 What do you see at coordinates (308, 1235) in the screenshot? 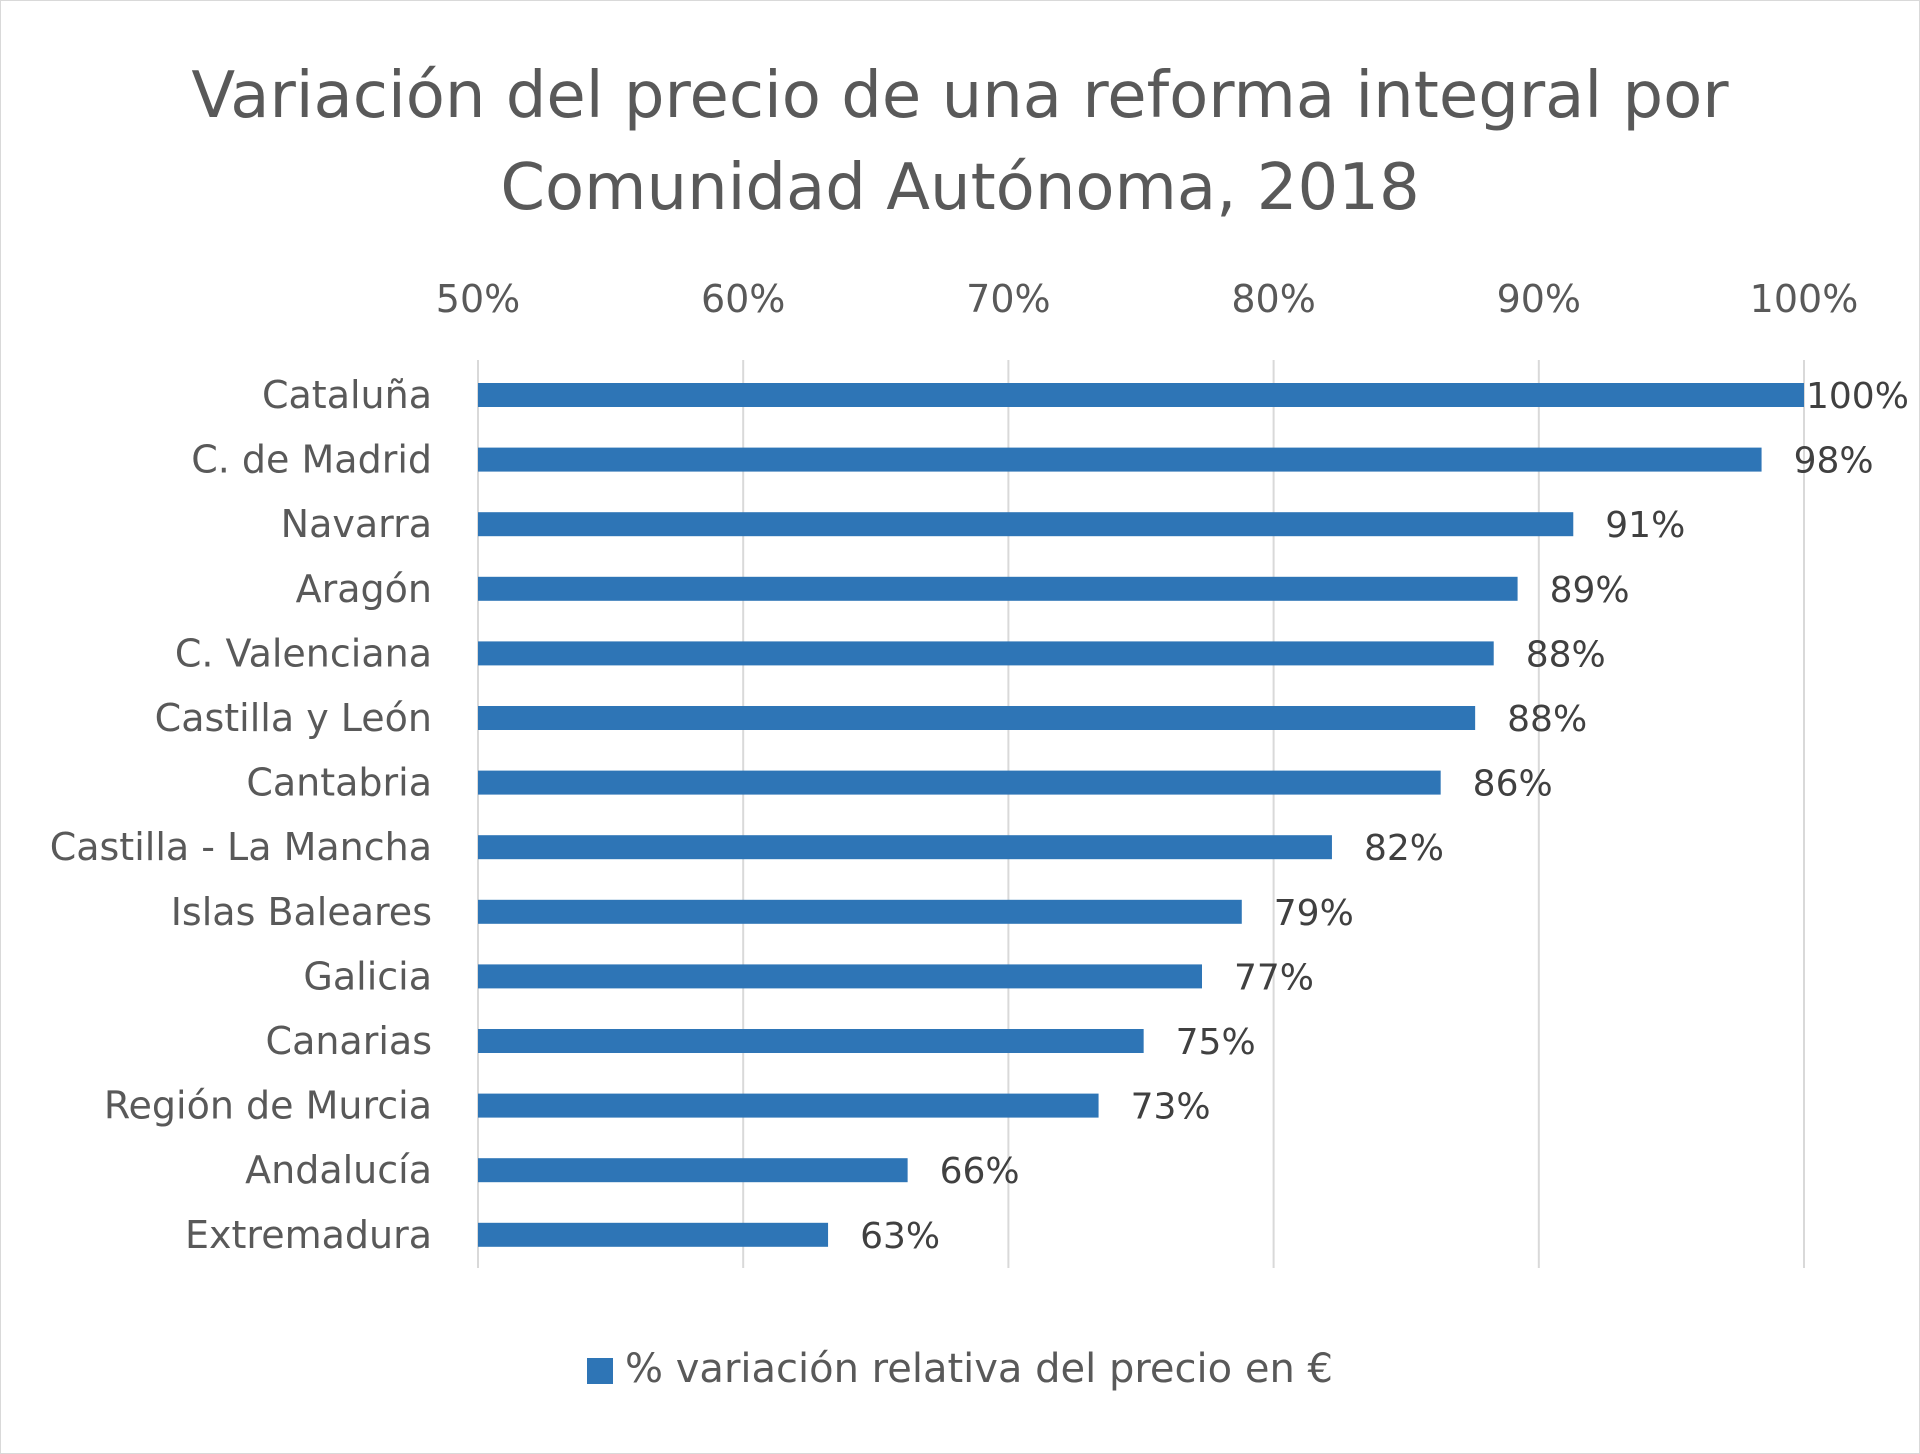
I see `category-label: Extremadura` at bounding box center [308, 1235].